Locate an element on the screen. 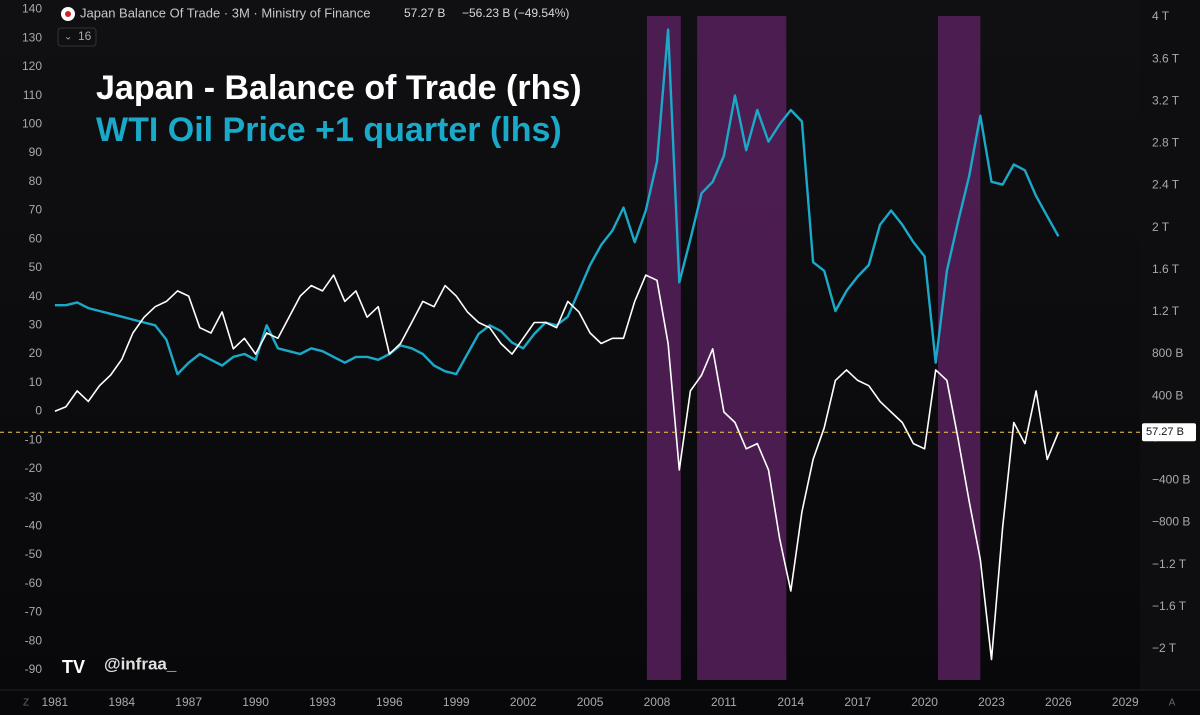  right-axis-panel is located at coordinates (1170, 345).